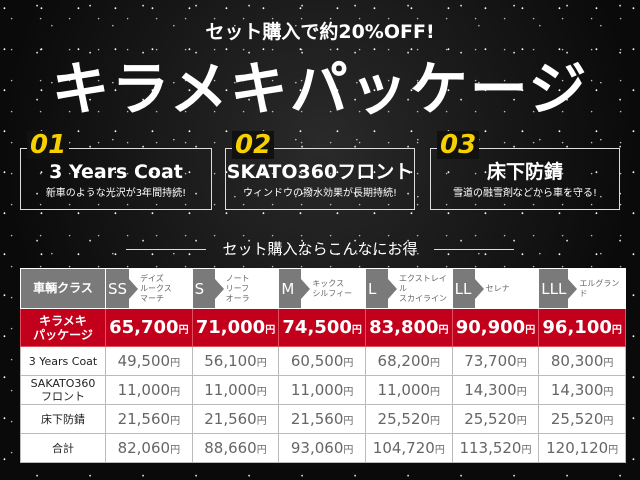 The width and height of the screenshot is (640, 480). Describe the element at coordinates (295, 288) in the screenshot. I see `class-code: M` at that location.